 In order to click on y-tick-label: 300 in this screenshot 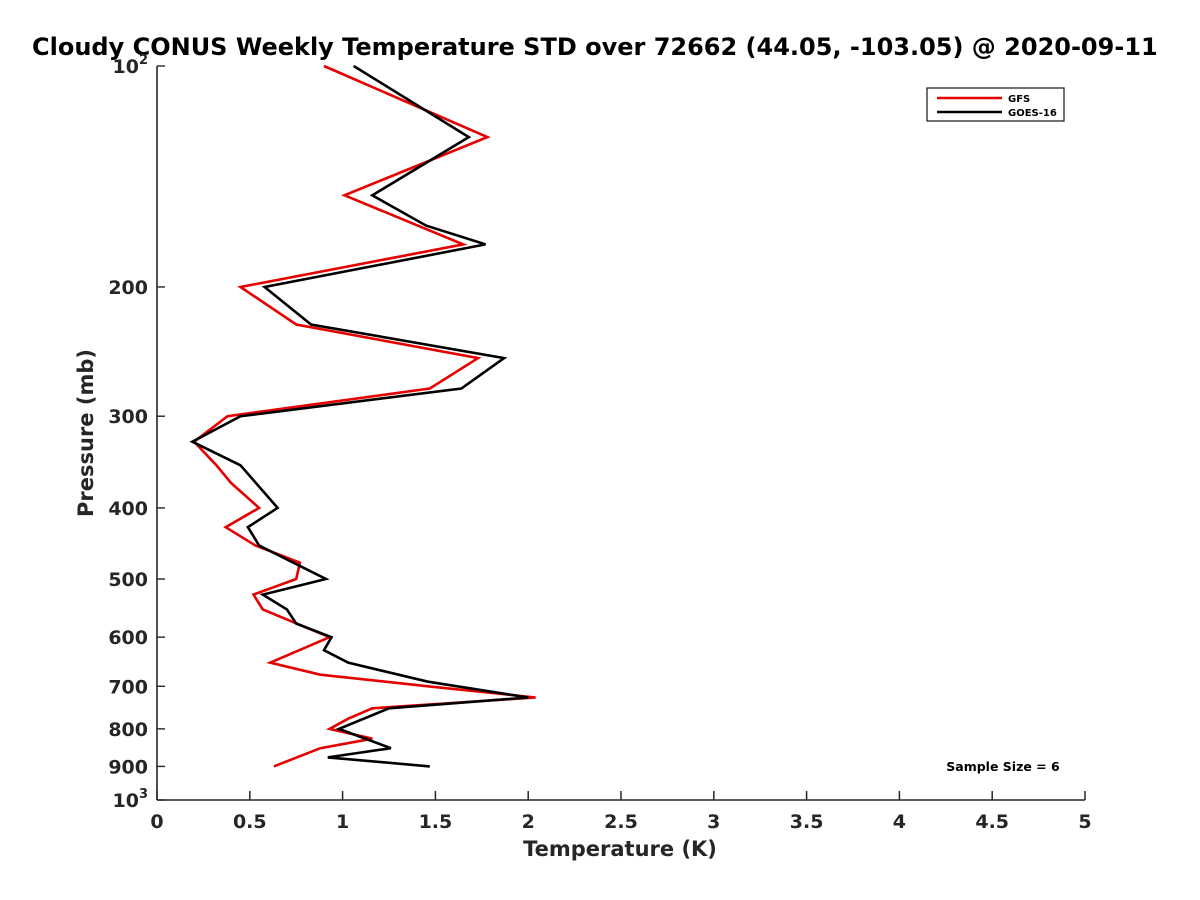, I will do `click(128, 417)`.